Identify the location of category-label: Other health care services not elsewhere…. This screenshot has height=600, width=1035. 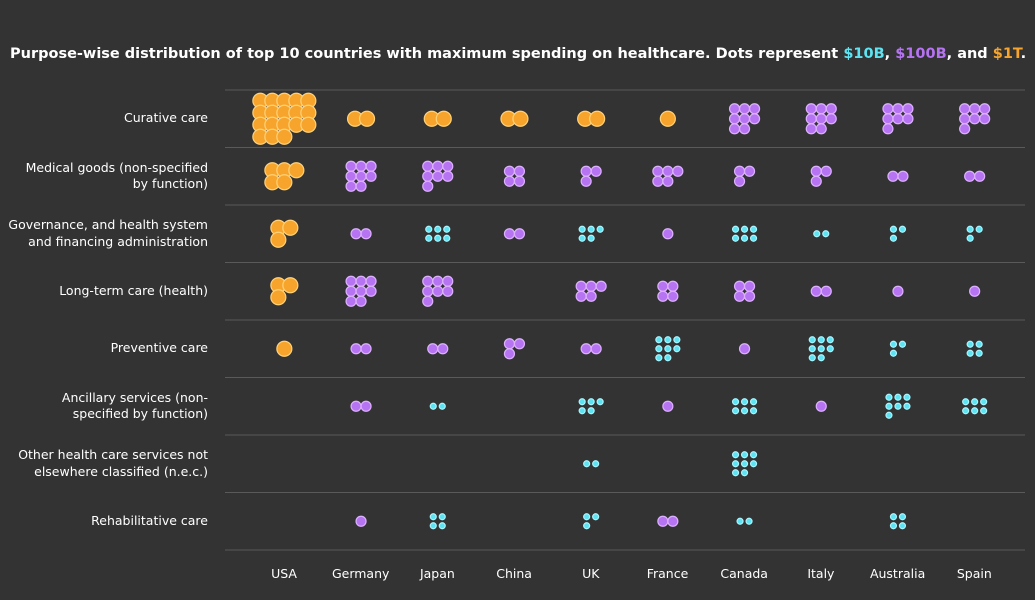
(113, 463).